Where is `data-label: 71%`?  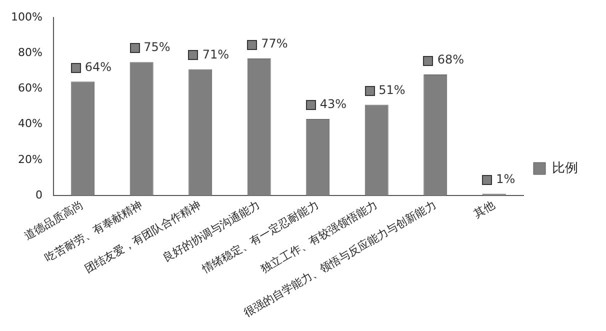 data-label: 71% is located at coordinates (216, 54).